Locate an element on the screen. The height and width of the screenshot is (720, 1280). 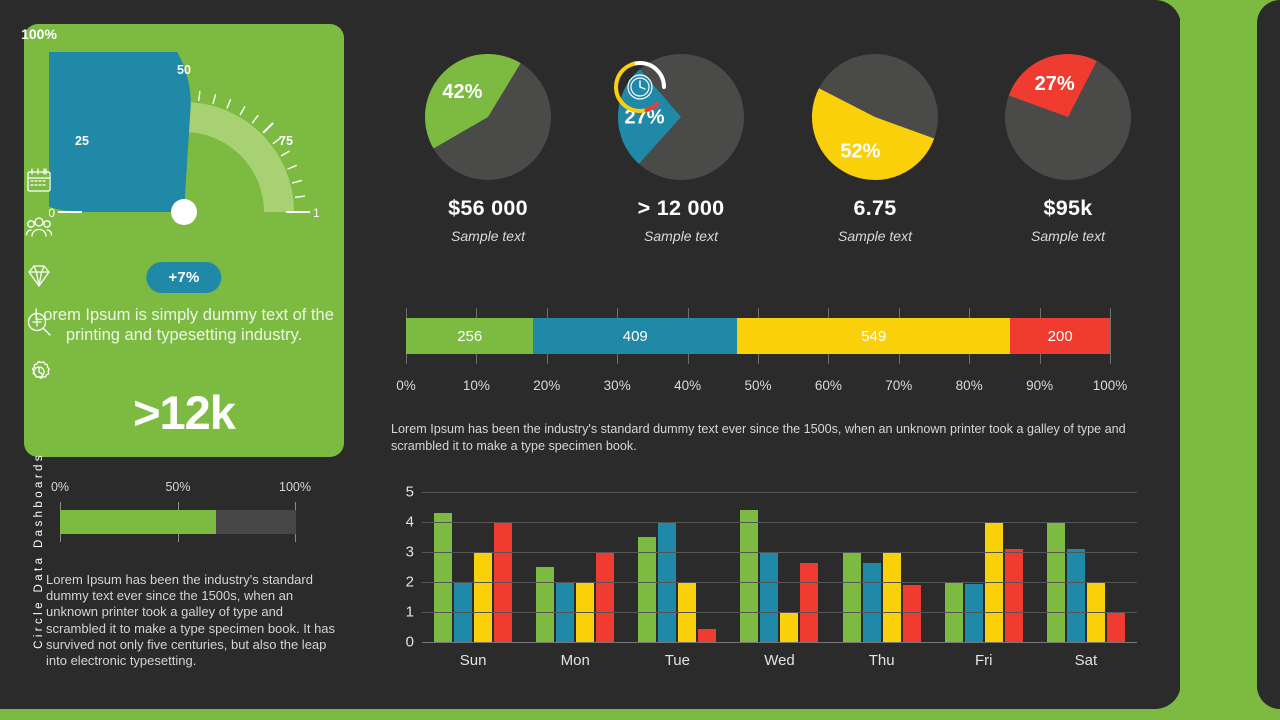
stacked-axis-label: 100% is located at coordinates (1110, 385).